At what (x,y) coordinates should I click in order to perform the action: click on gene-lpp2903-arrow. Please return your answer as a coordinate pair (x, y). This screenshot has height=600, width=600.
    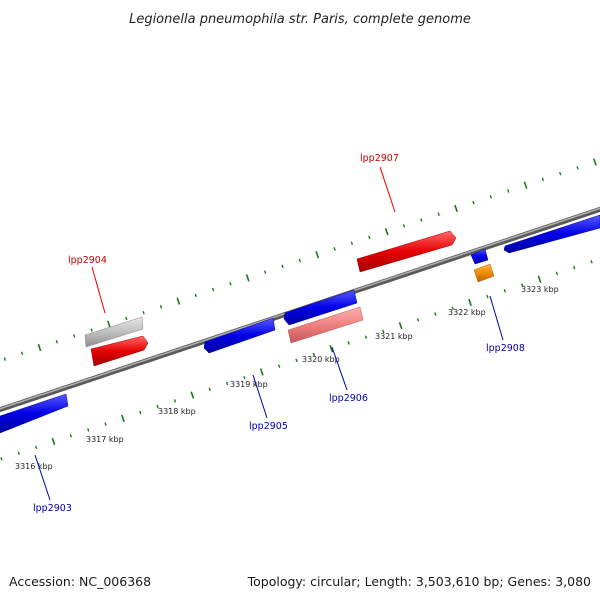
    Looking at the image, I should click on (34, 413).